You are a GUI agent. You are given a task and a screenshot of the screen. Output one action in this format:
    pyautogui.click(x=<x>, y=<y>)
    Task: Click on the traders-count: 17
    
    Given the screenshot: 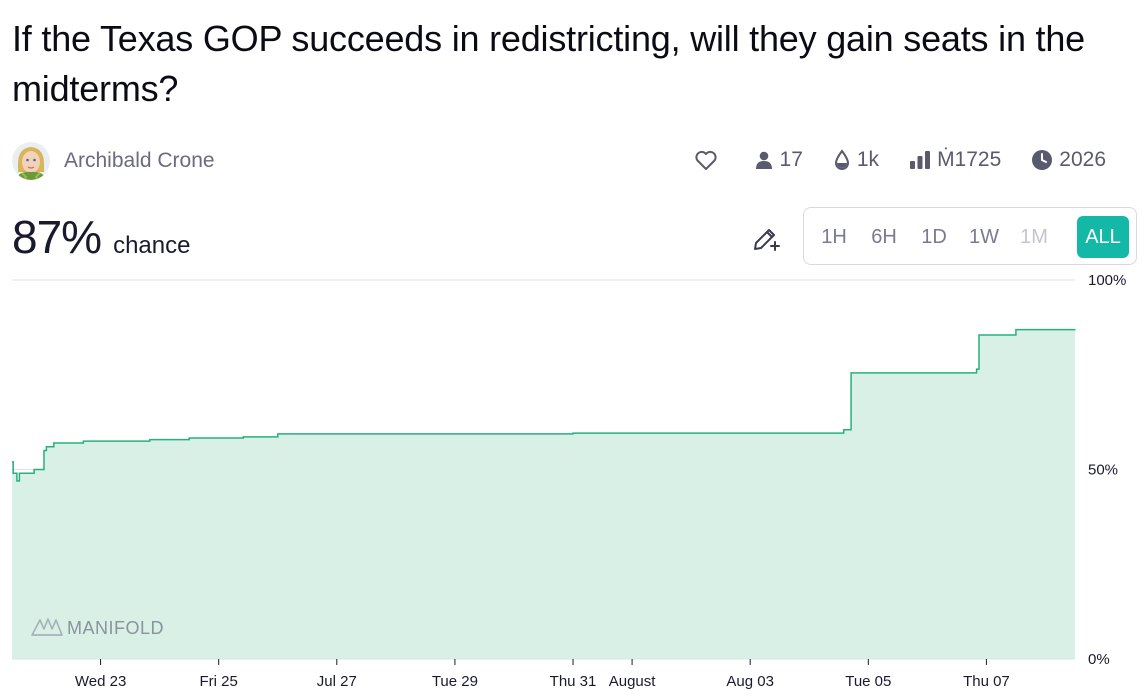 What is the action you would take?
    pyautogui.click(x=791, y=159)
    